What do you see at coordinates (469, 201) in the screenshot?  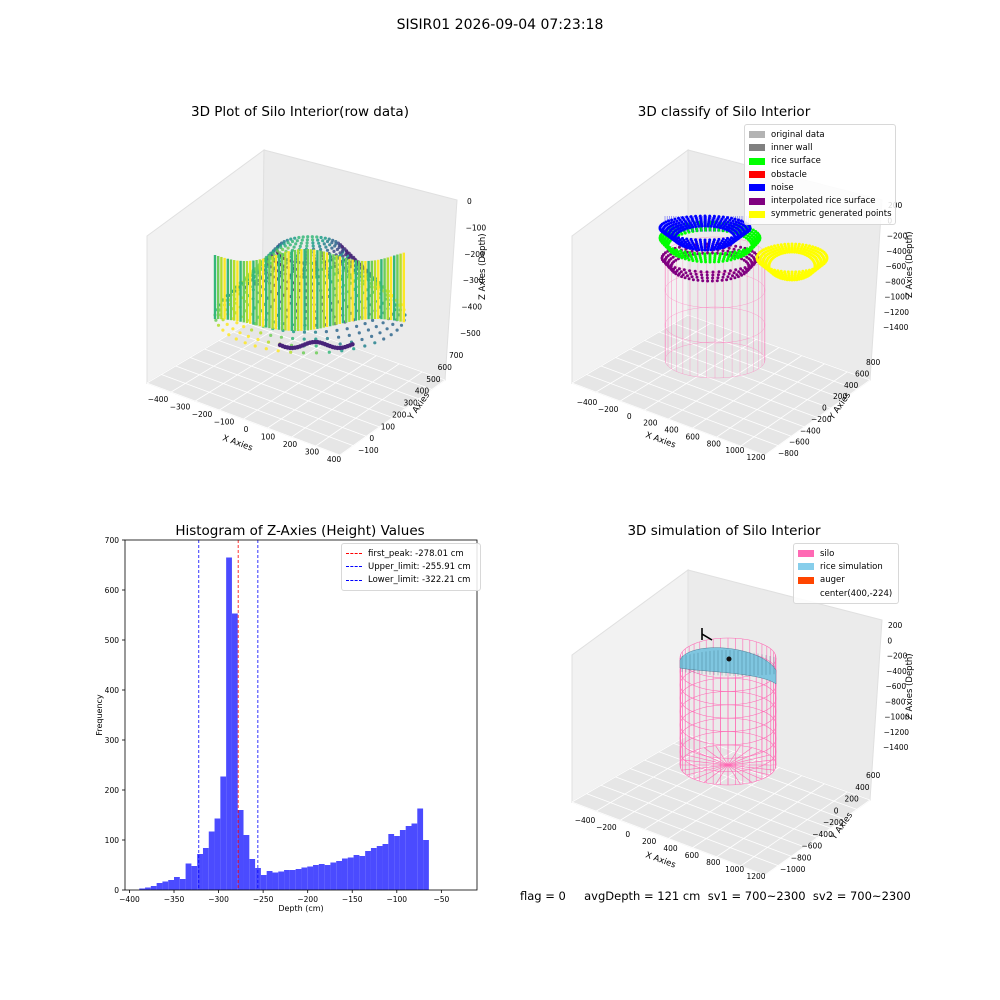 I see `z-tick-label: 0` at bounding box center [469, 201].